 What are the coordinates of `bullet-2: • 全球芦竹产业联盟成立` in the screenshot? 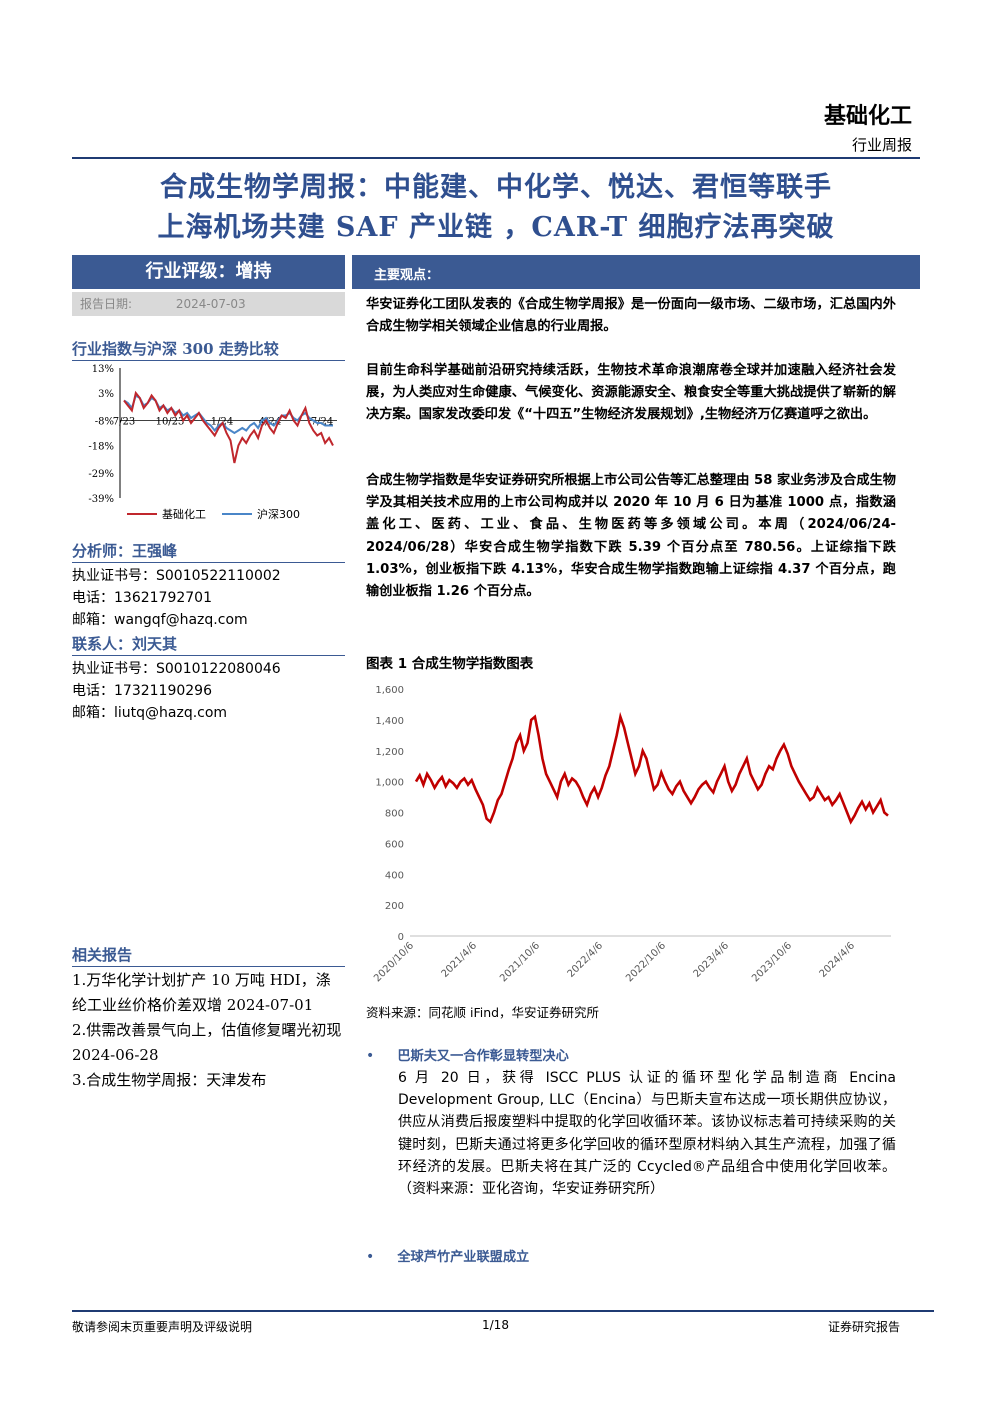 It's located at (447, 1255).